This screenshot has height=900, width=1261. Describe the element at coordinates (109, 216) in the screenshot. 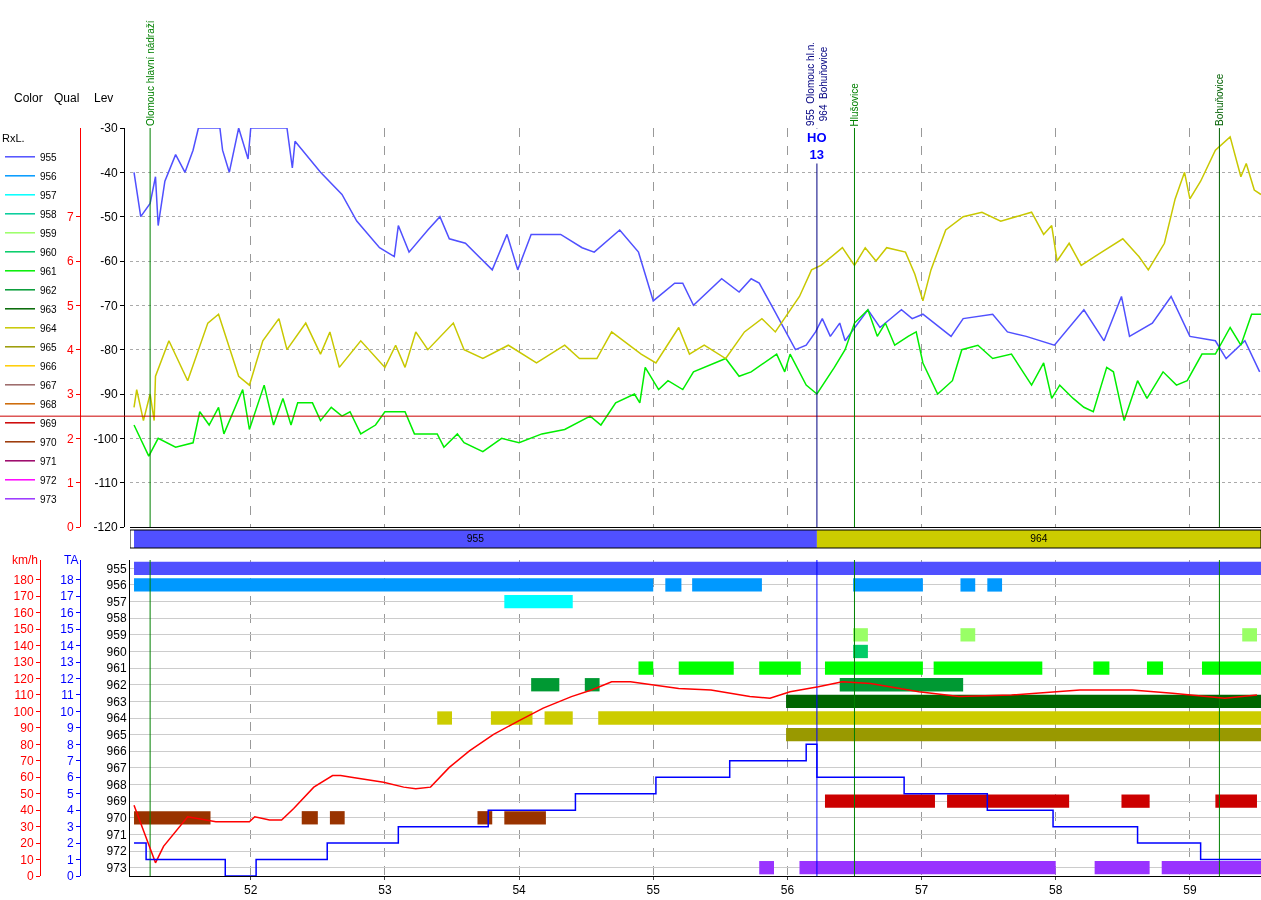

I see `y-tick-label: -50` at that location.